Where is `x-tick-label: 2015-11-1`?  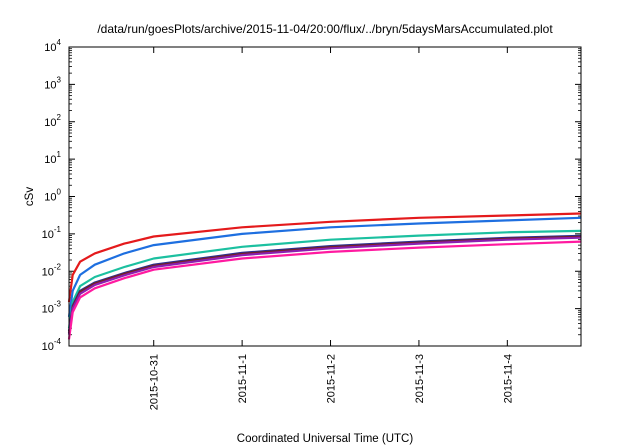 x-tick-label: 2015-11-1 is located at coordinates (243, 378).